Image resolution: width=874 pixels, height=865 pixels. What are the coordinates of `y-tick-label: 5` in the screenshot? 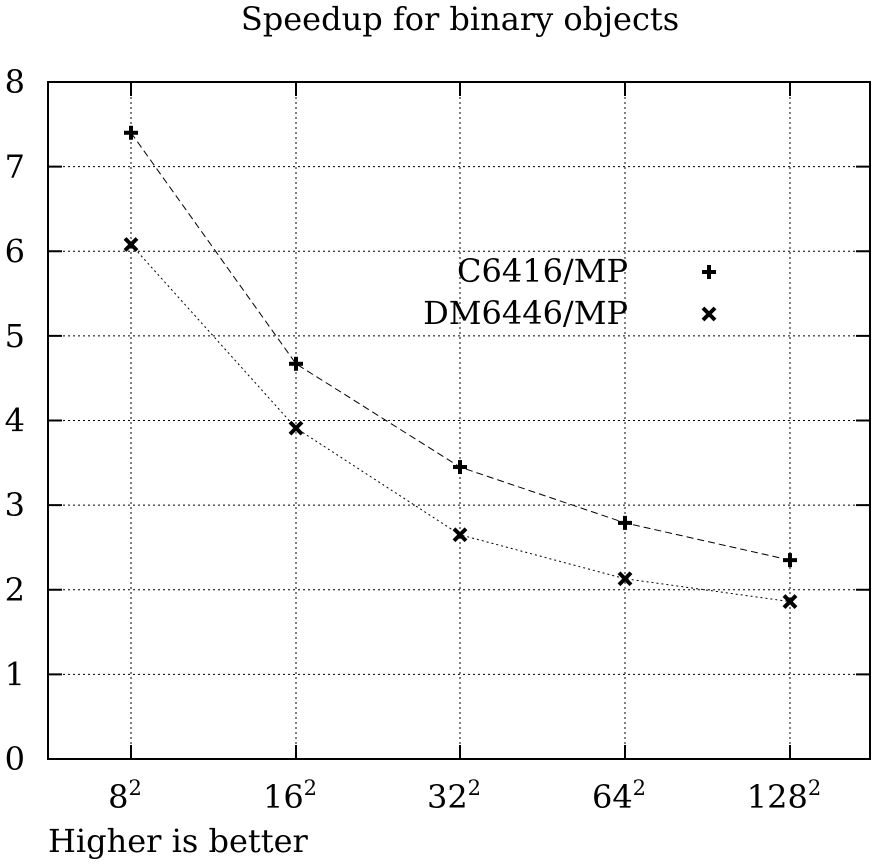 It's located at (15, 336).